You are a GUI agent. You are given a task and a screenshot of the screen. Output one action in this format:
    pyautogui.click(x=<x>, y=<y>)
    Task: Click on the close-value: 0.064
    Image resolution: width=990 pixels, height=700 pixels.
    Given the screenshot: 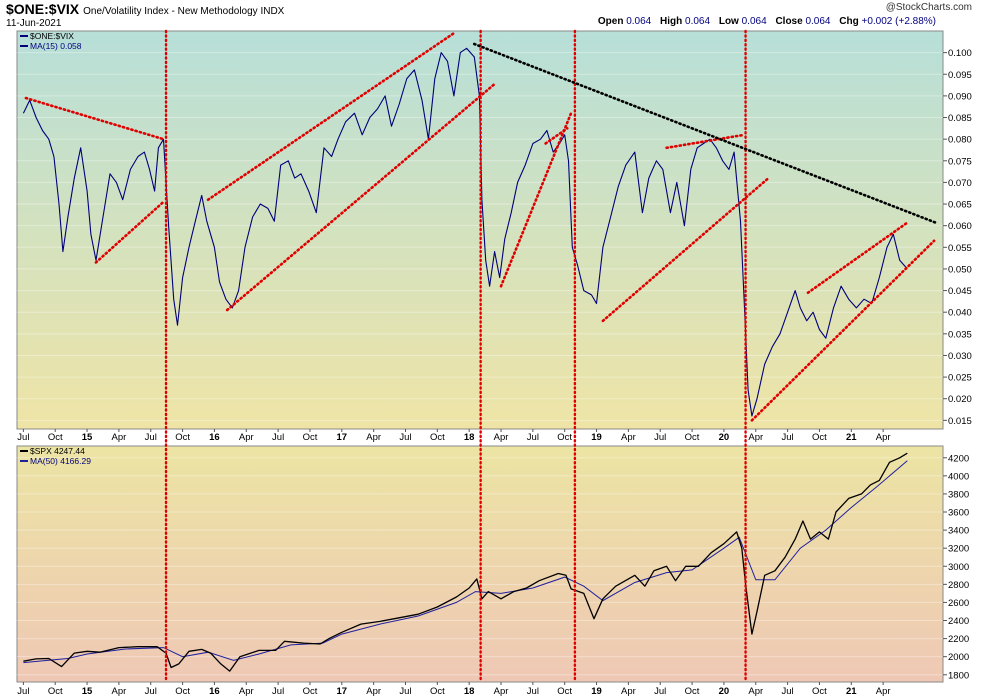 What is the action you would take?
    pyautogui.click(x=818, y=21)
    